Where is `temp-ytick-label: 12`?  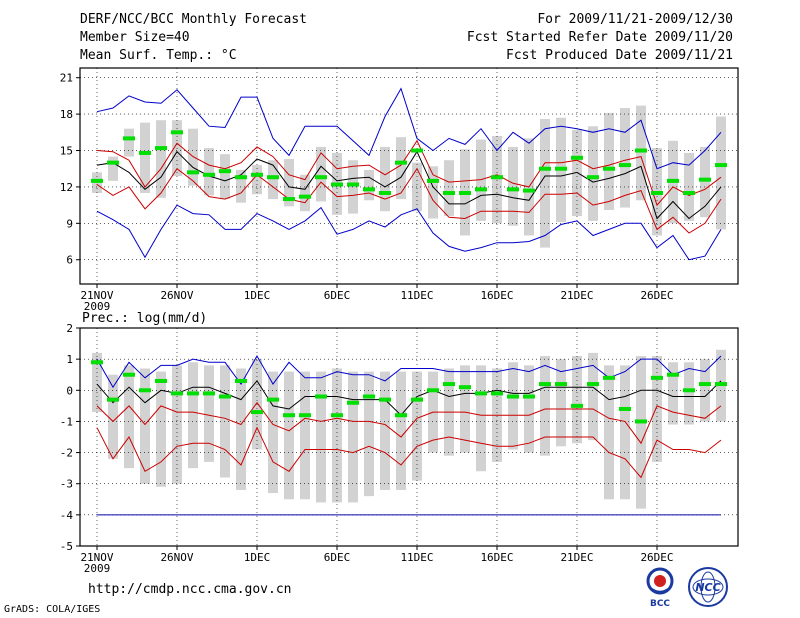 temp-ytick-label: 12 is located at coordinates (66, 187).